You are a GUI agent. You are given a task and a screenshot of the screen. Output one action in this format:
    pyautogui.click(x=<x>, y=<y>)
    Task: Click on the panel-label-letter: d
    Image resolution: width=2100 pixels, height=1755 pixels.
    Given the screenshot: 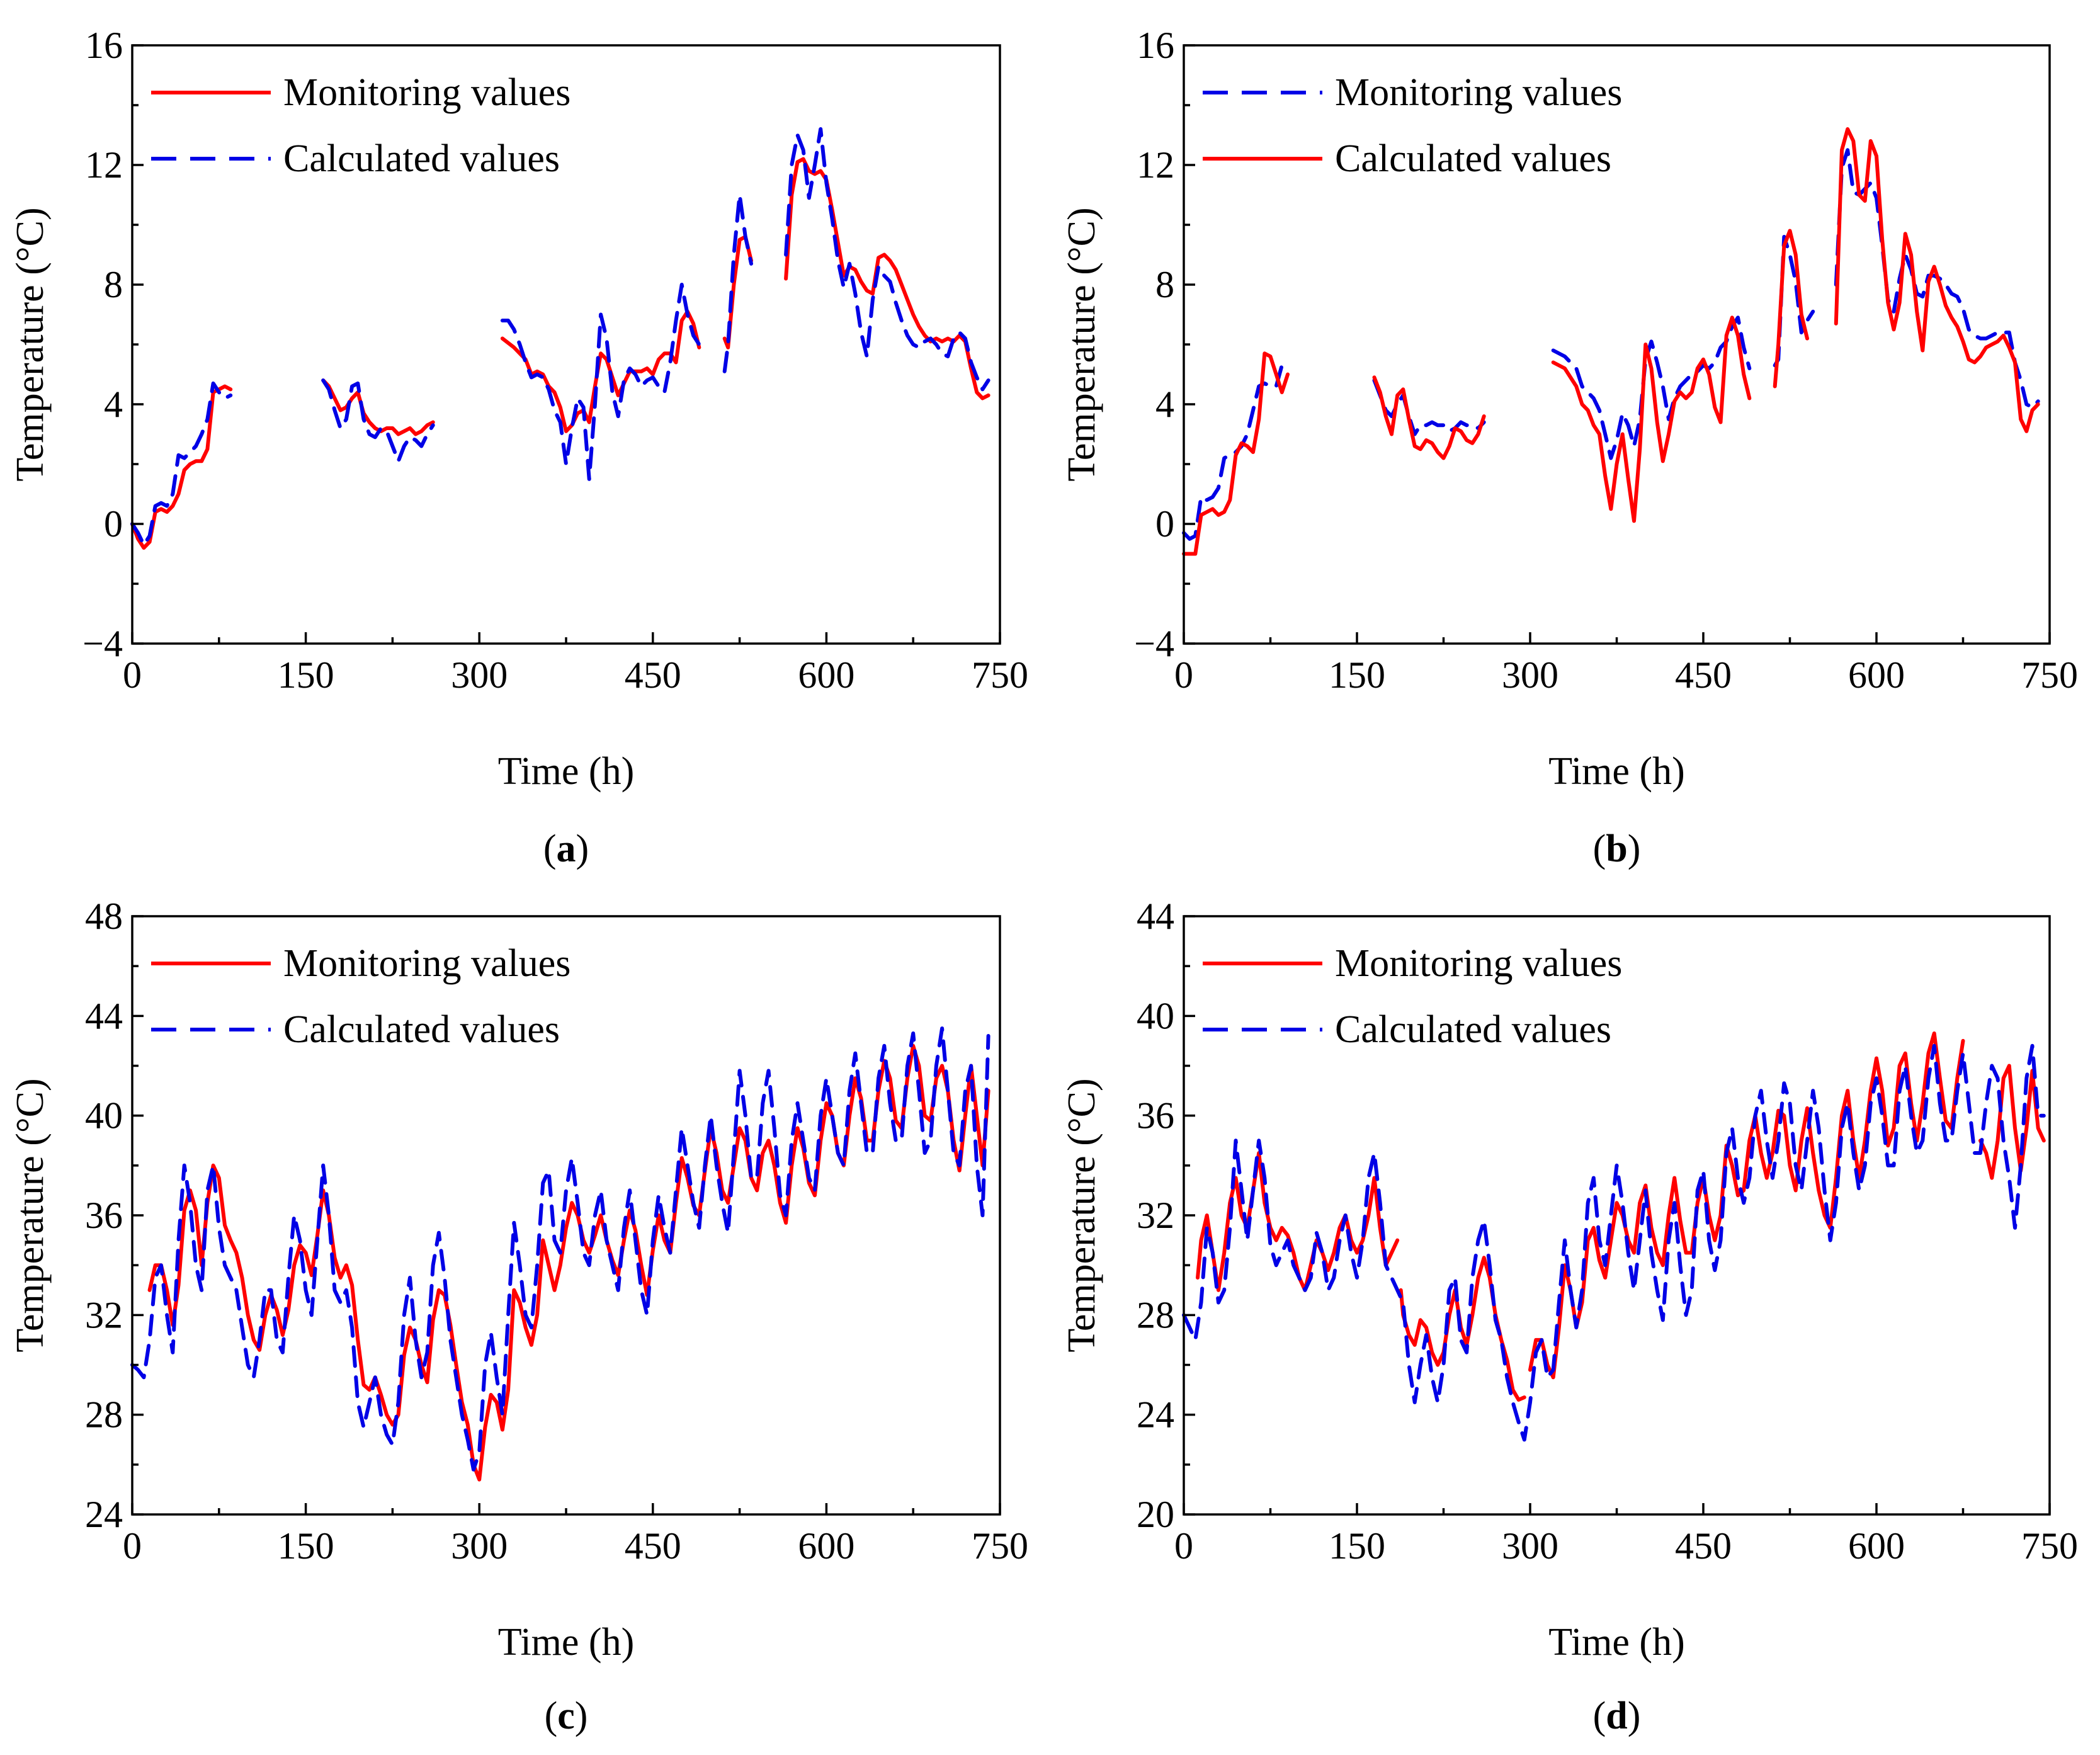 What is the action you would take?
    pyautogui.click(x=1616, y=1716)
    